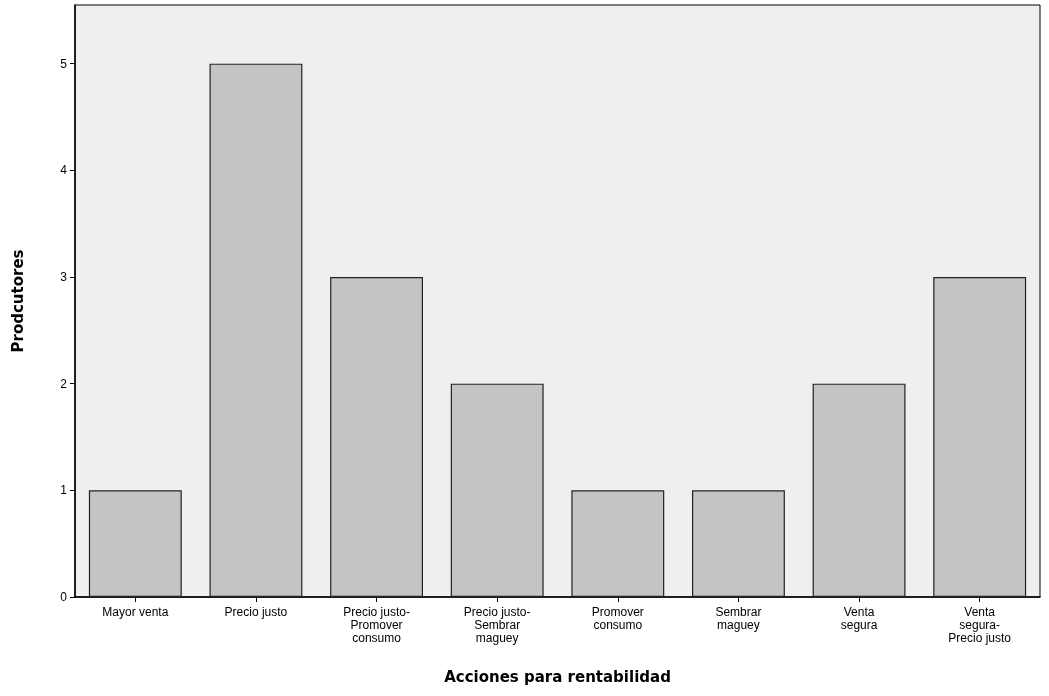 This screenshot has width=1049, height=696. What do you see at coordinates (17, 301) in the screenshot?
I see `y-axis-title: Prodcutores` at bounding box center [17, 301].